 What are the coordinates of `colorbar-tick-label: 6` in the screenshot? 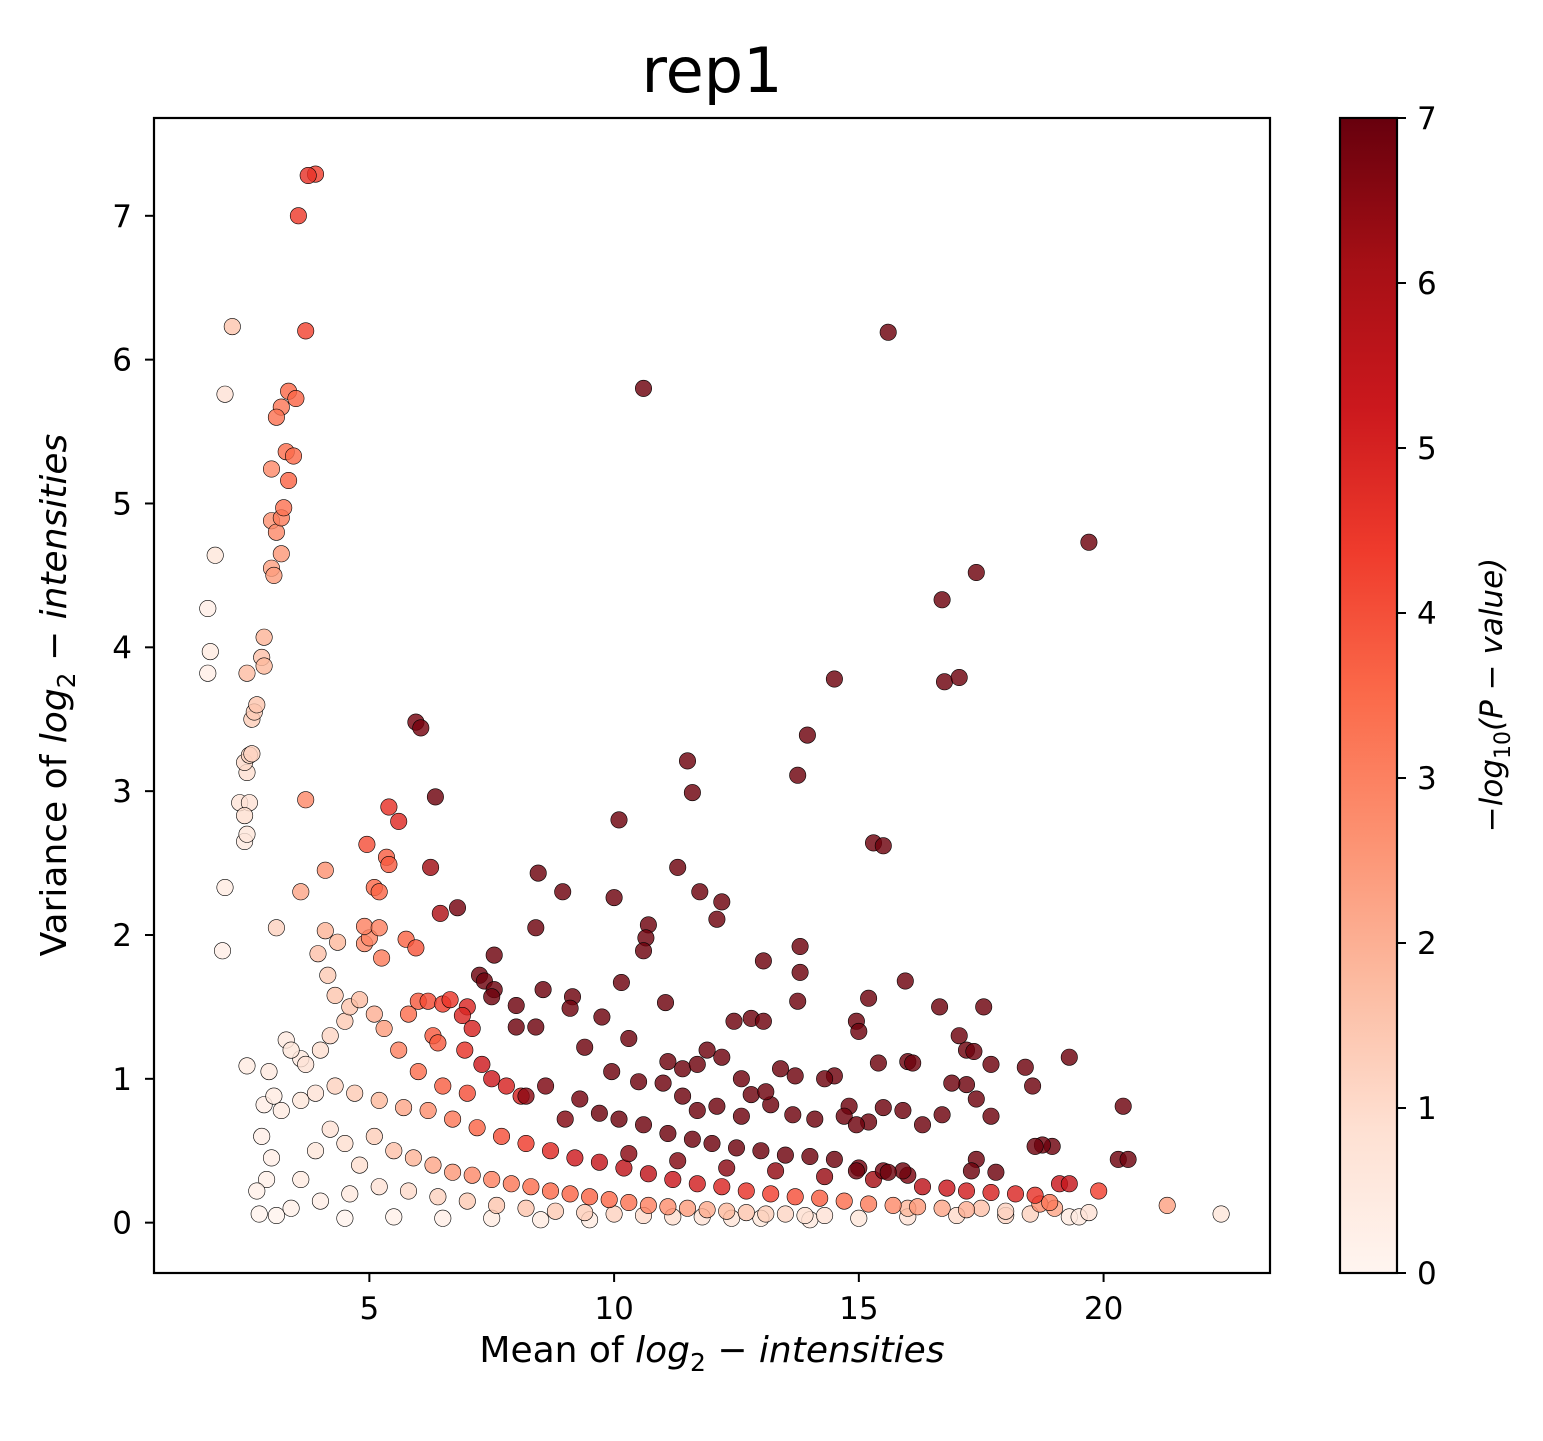 It's located at (1427, 284).